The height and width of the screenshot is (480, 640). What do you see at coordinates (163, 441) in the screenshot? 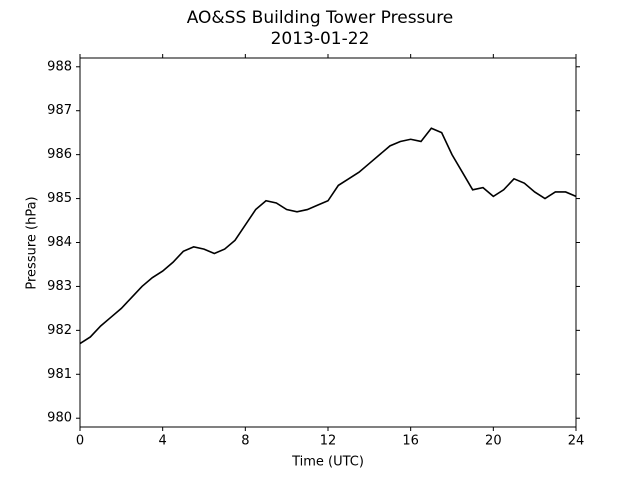
I see `x-tick-label: 4` at bounding box center [163, 441].